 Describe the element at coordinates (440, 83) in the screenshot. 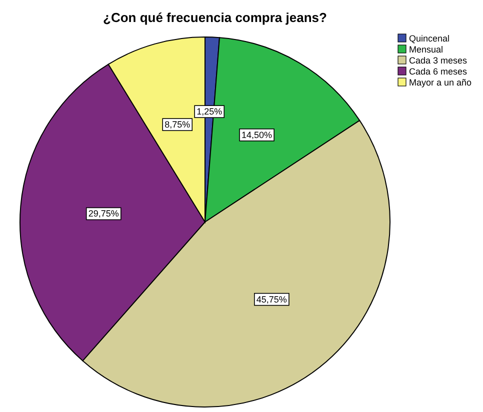

I see `legend-label: Mayor a un año` at that location.